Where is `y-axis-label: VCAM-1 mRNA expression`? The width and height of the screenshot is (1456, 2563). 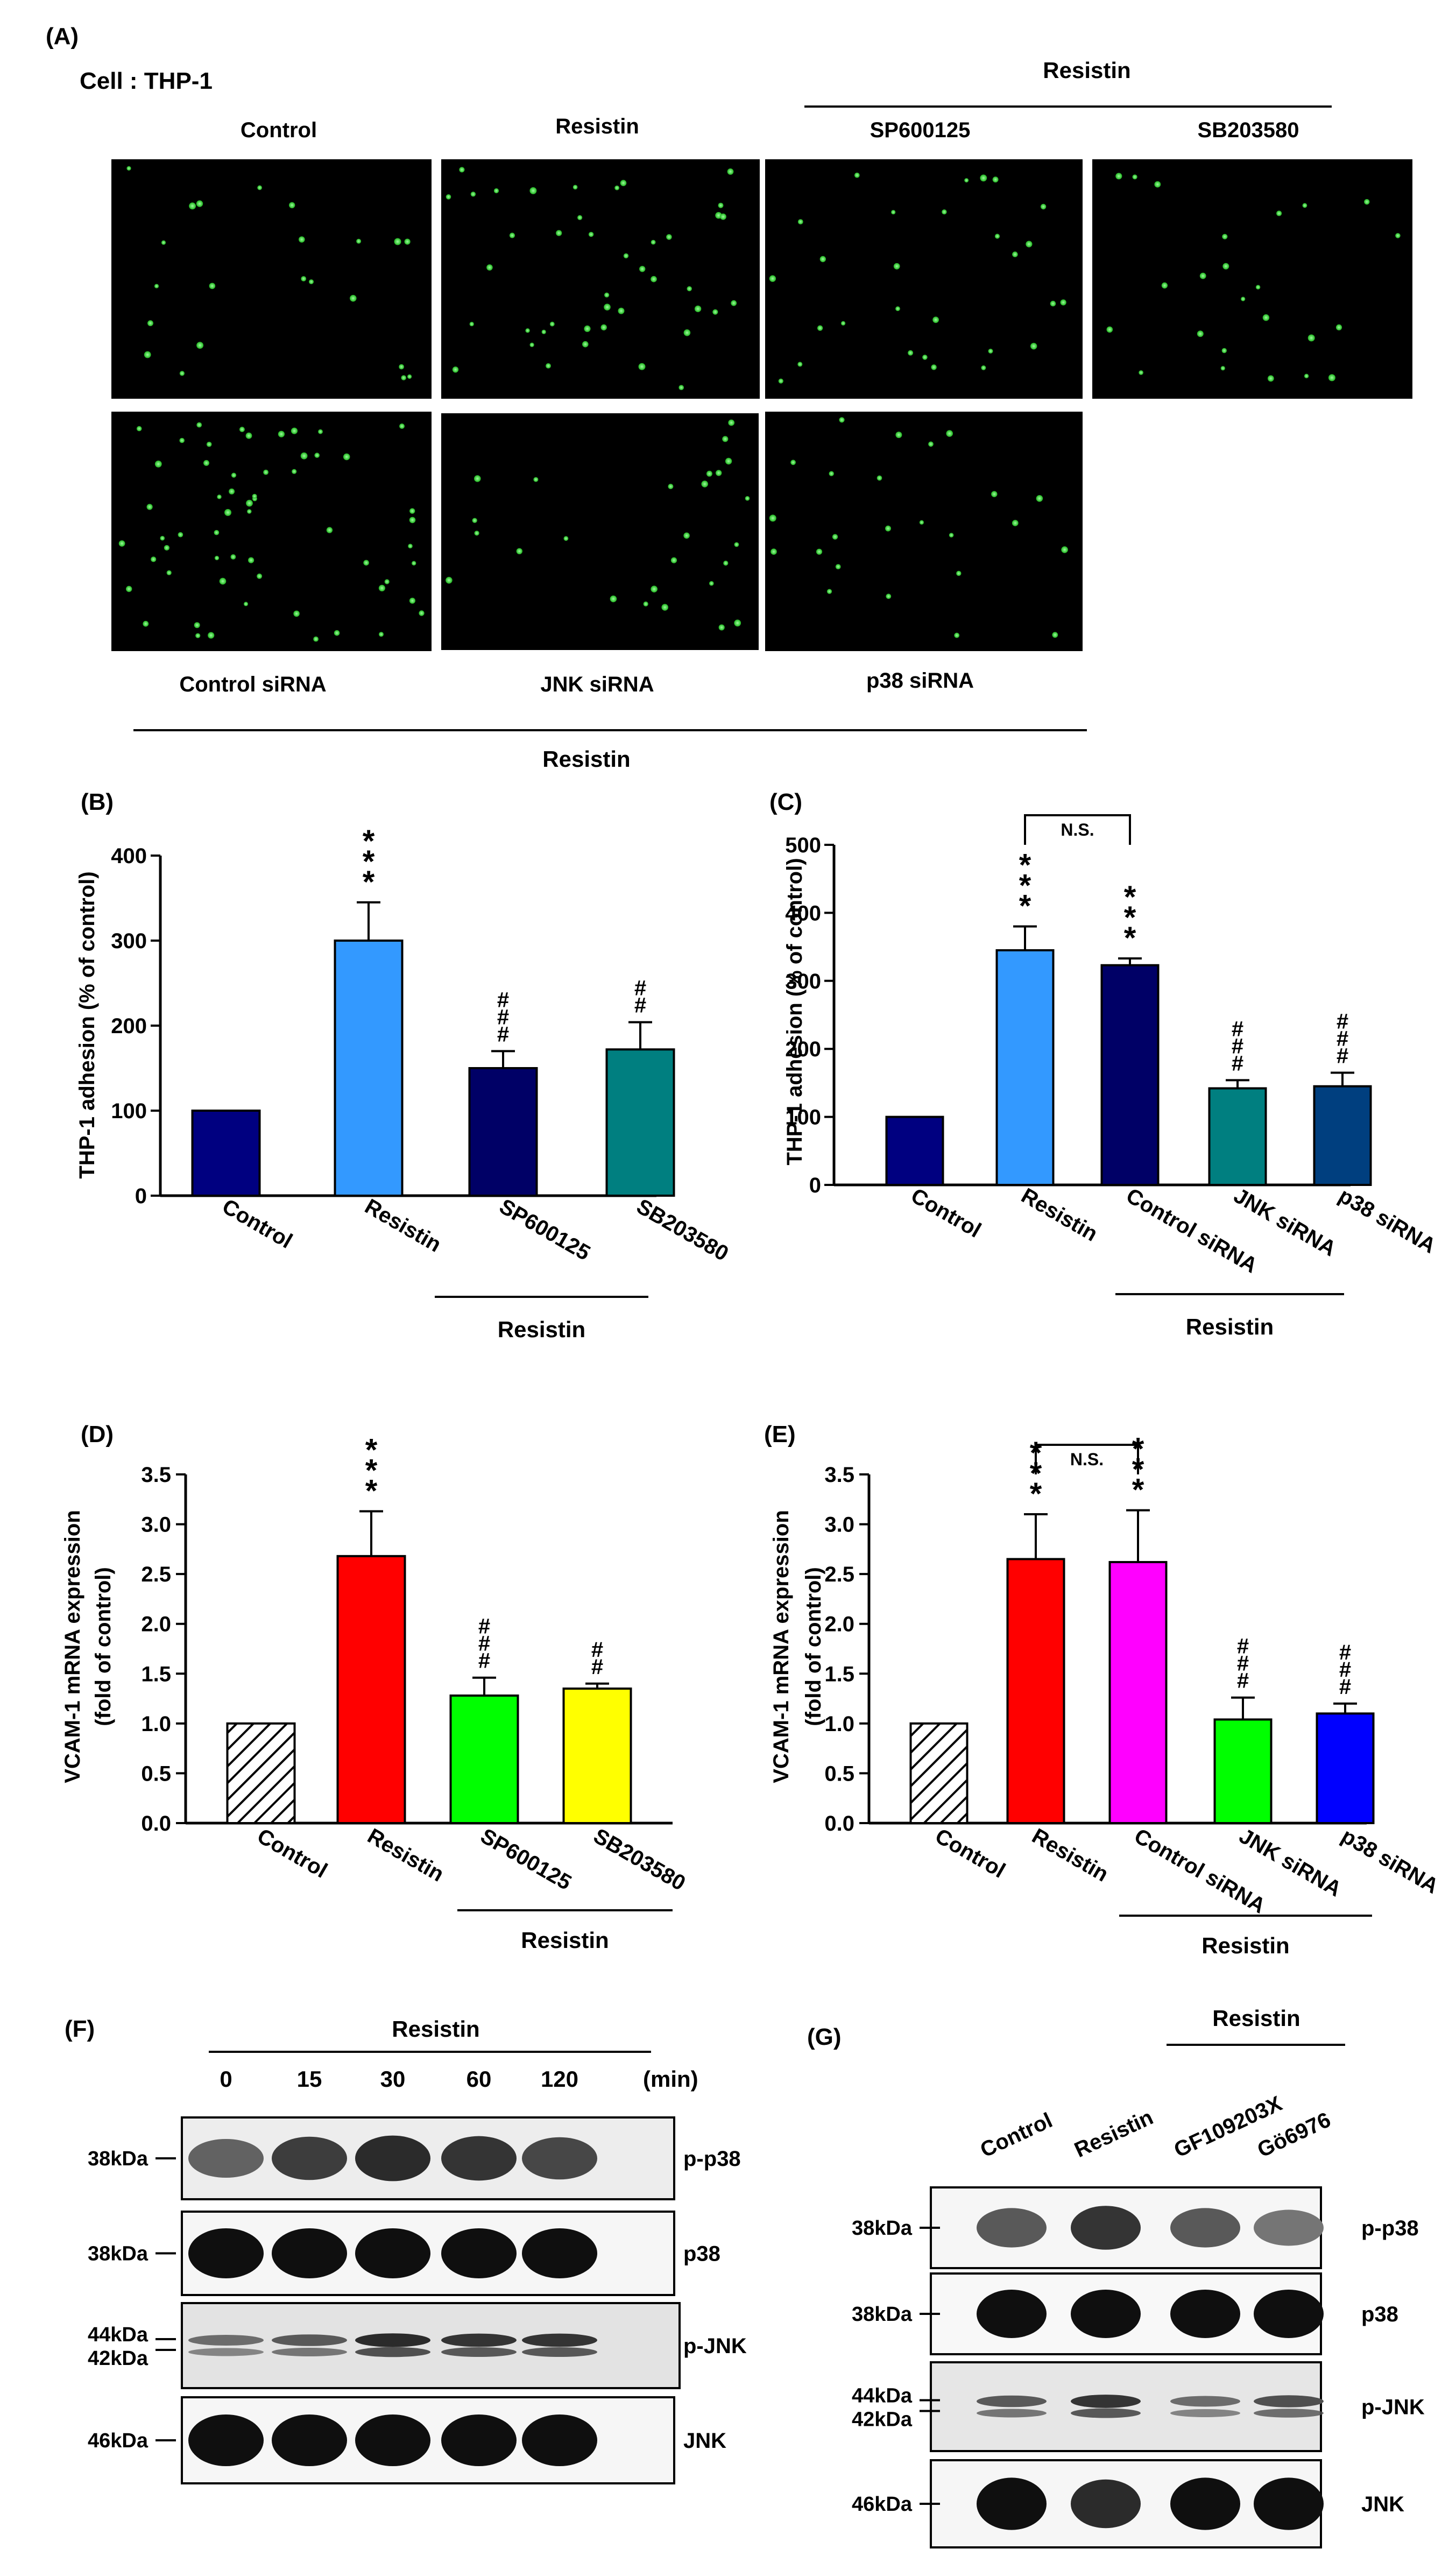 y-axis-label: VCAM-1 mRNA expression is located at coordinates (72, 1646).